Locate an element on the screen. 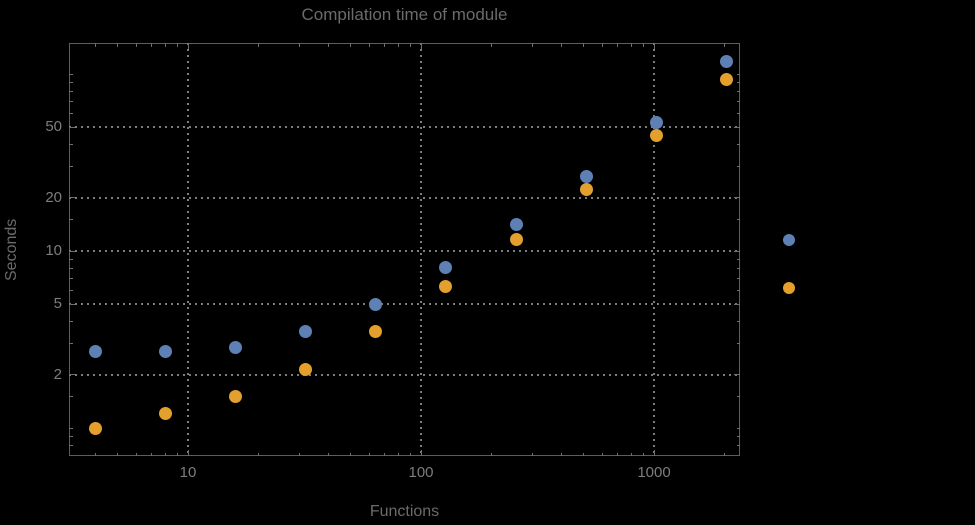 This screenshot has height=525, width=975. legend-marker-blue is located at coordinates (789, 240).